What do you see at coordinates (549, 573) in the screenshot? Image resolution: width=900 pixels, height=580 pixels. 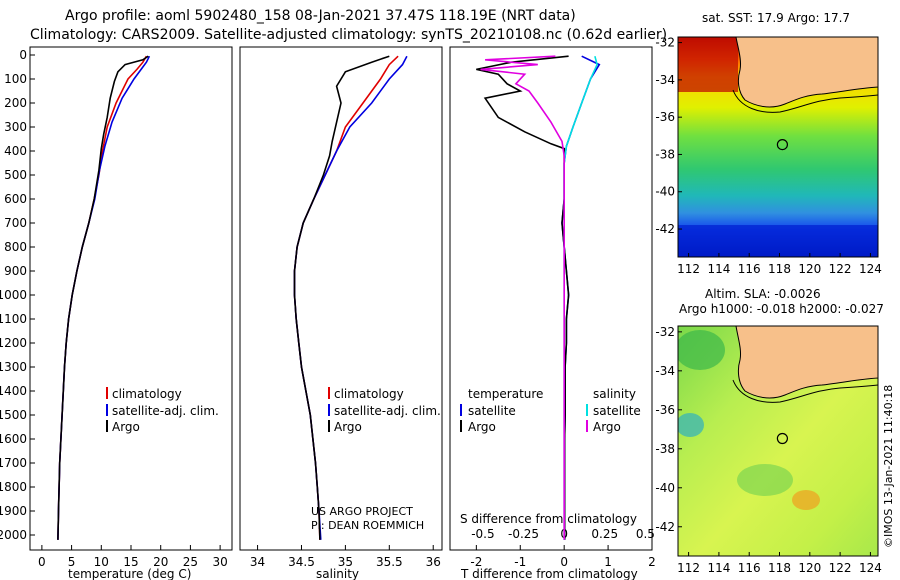 I see `t-difference-axis-label: T difference from climatology` at bounding box center [549, 573].